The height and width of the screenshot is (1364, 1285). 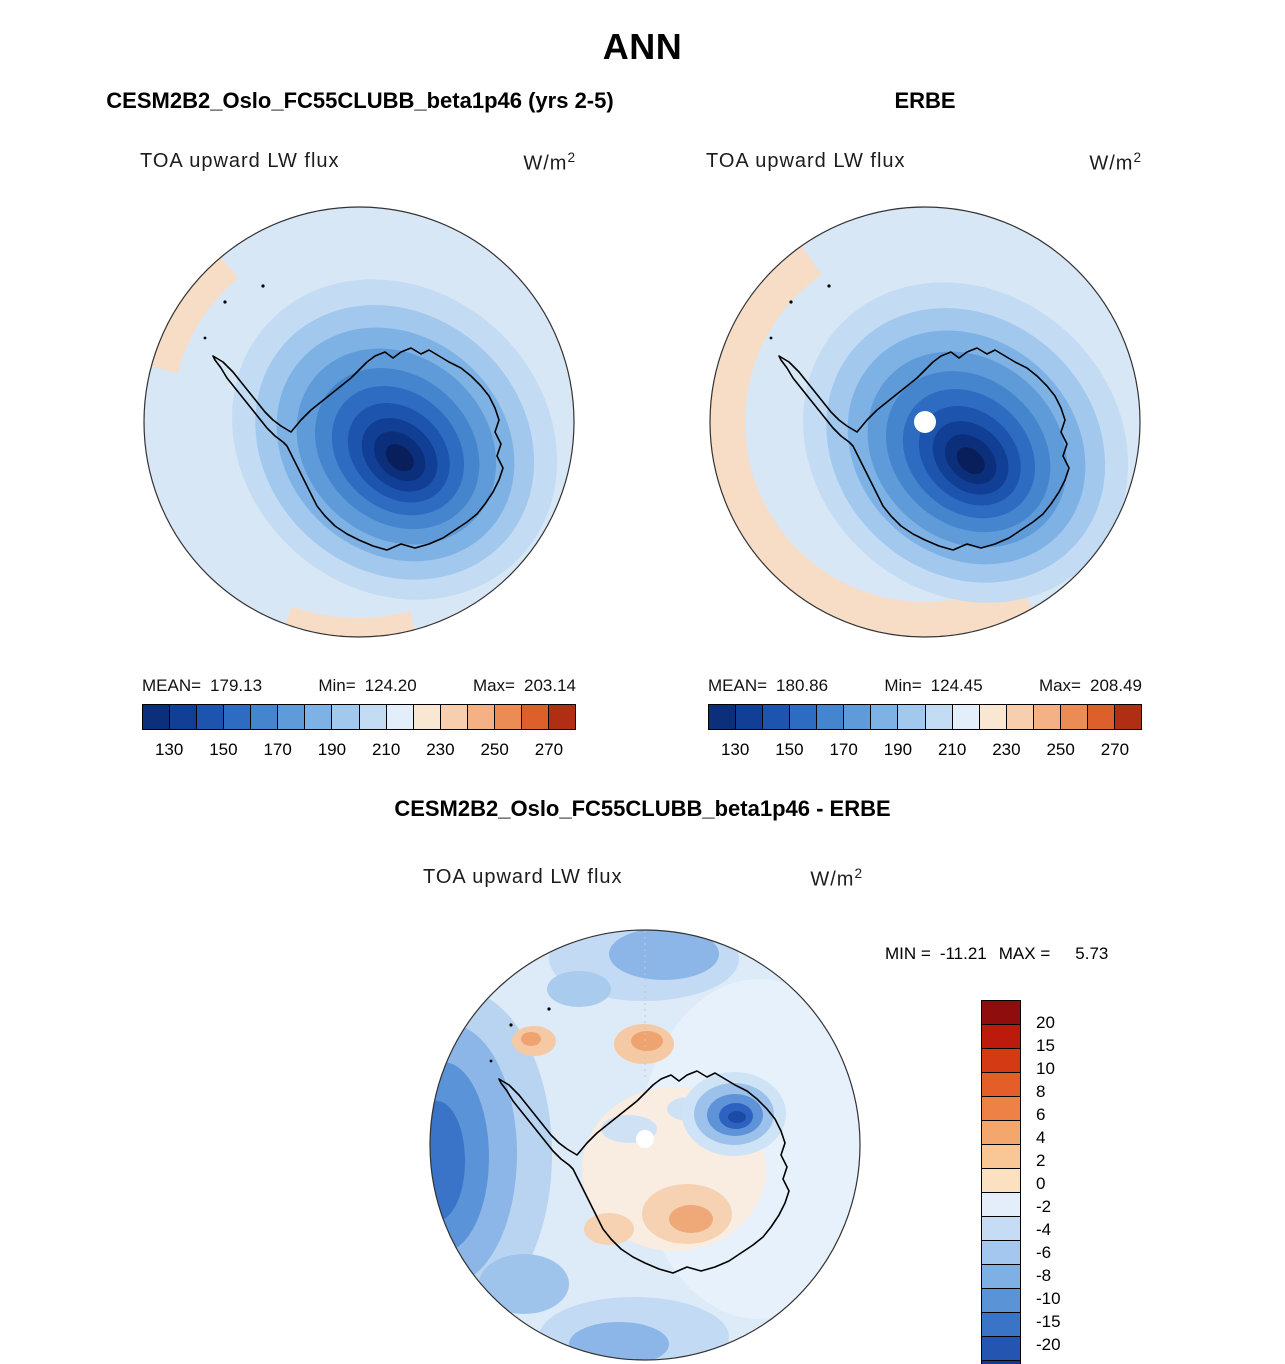 What do you see at coordinates (1092, 953) in the screenshot?
I see `diff-max-value: 5.73` at bounding box center [1092, 953].